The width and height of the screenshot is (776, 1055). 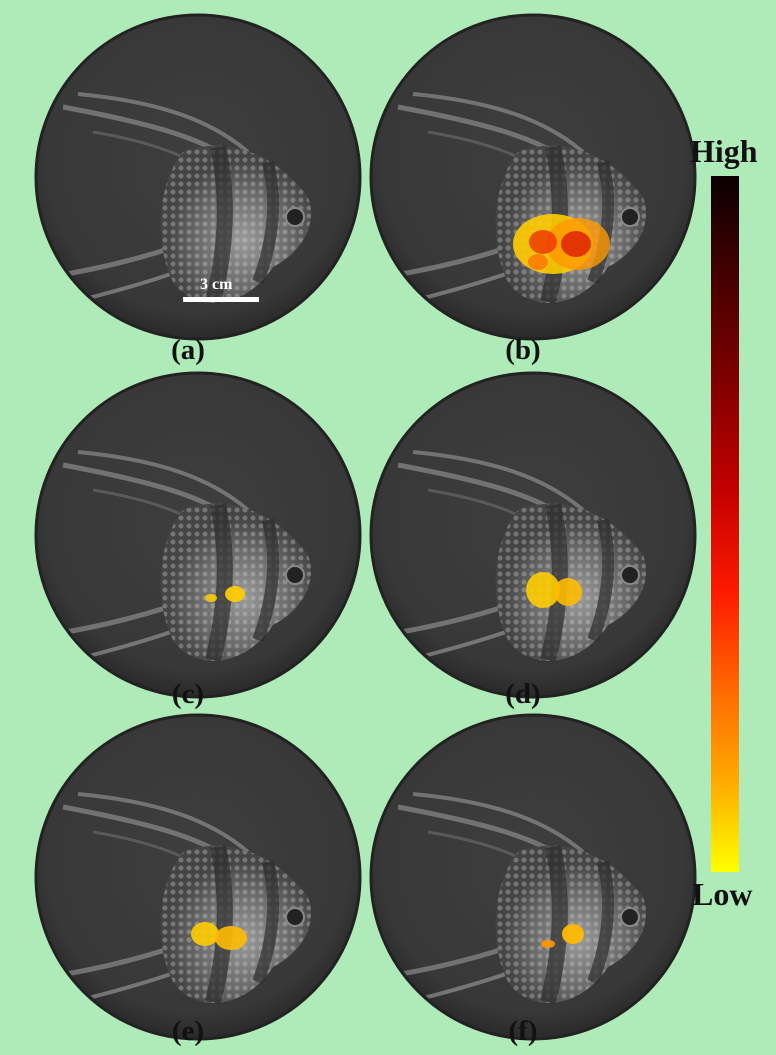 What do you see at coordinates (523, 1031) in the screenshot?
I see `panel-caption-f: (f)` at bounding box center [523, 1031].